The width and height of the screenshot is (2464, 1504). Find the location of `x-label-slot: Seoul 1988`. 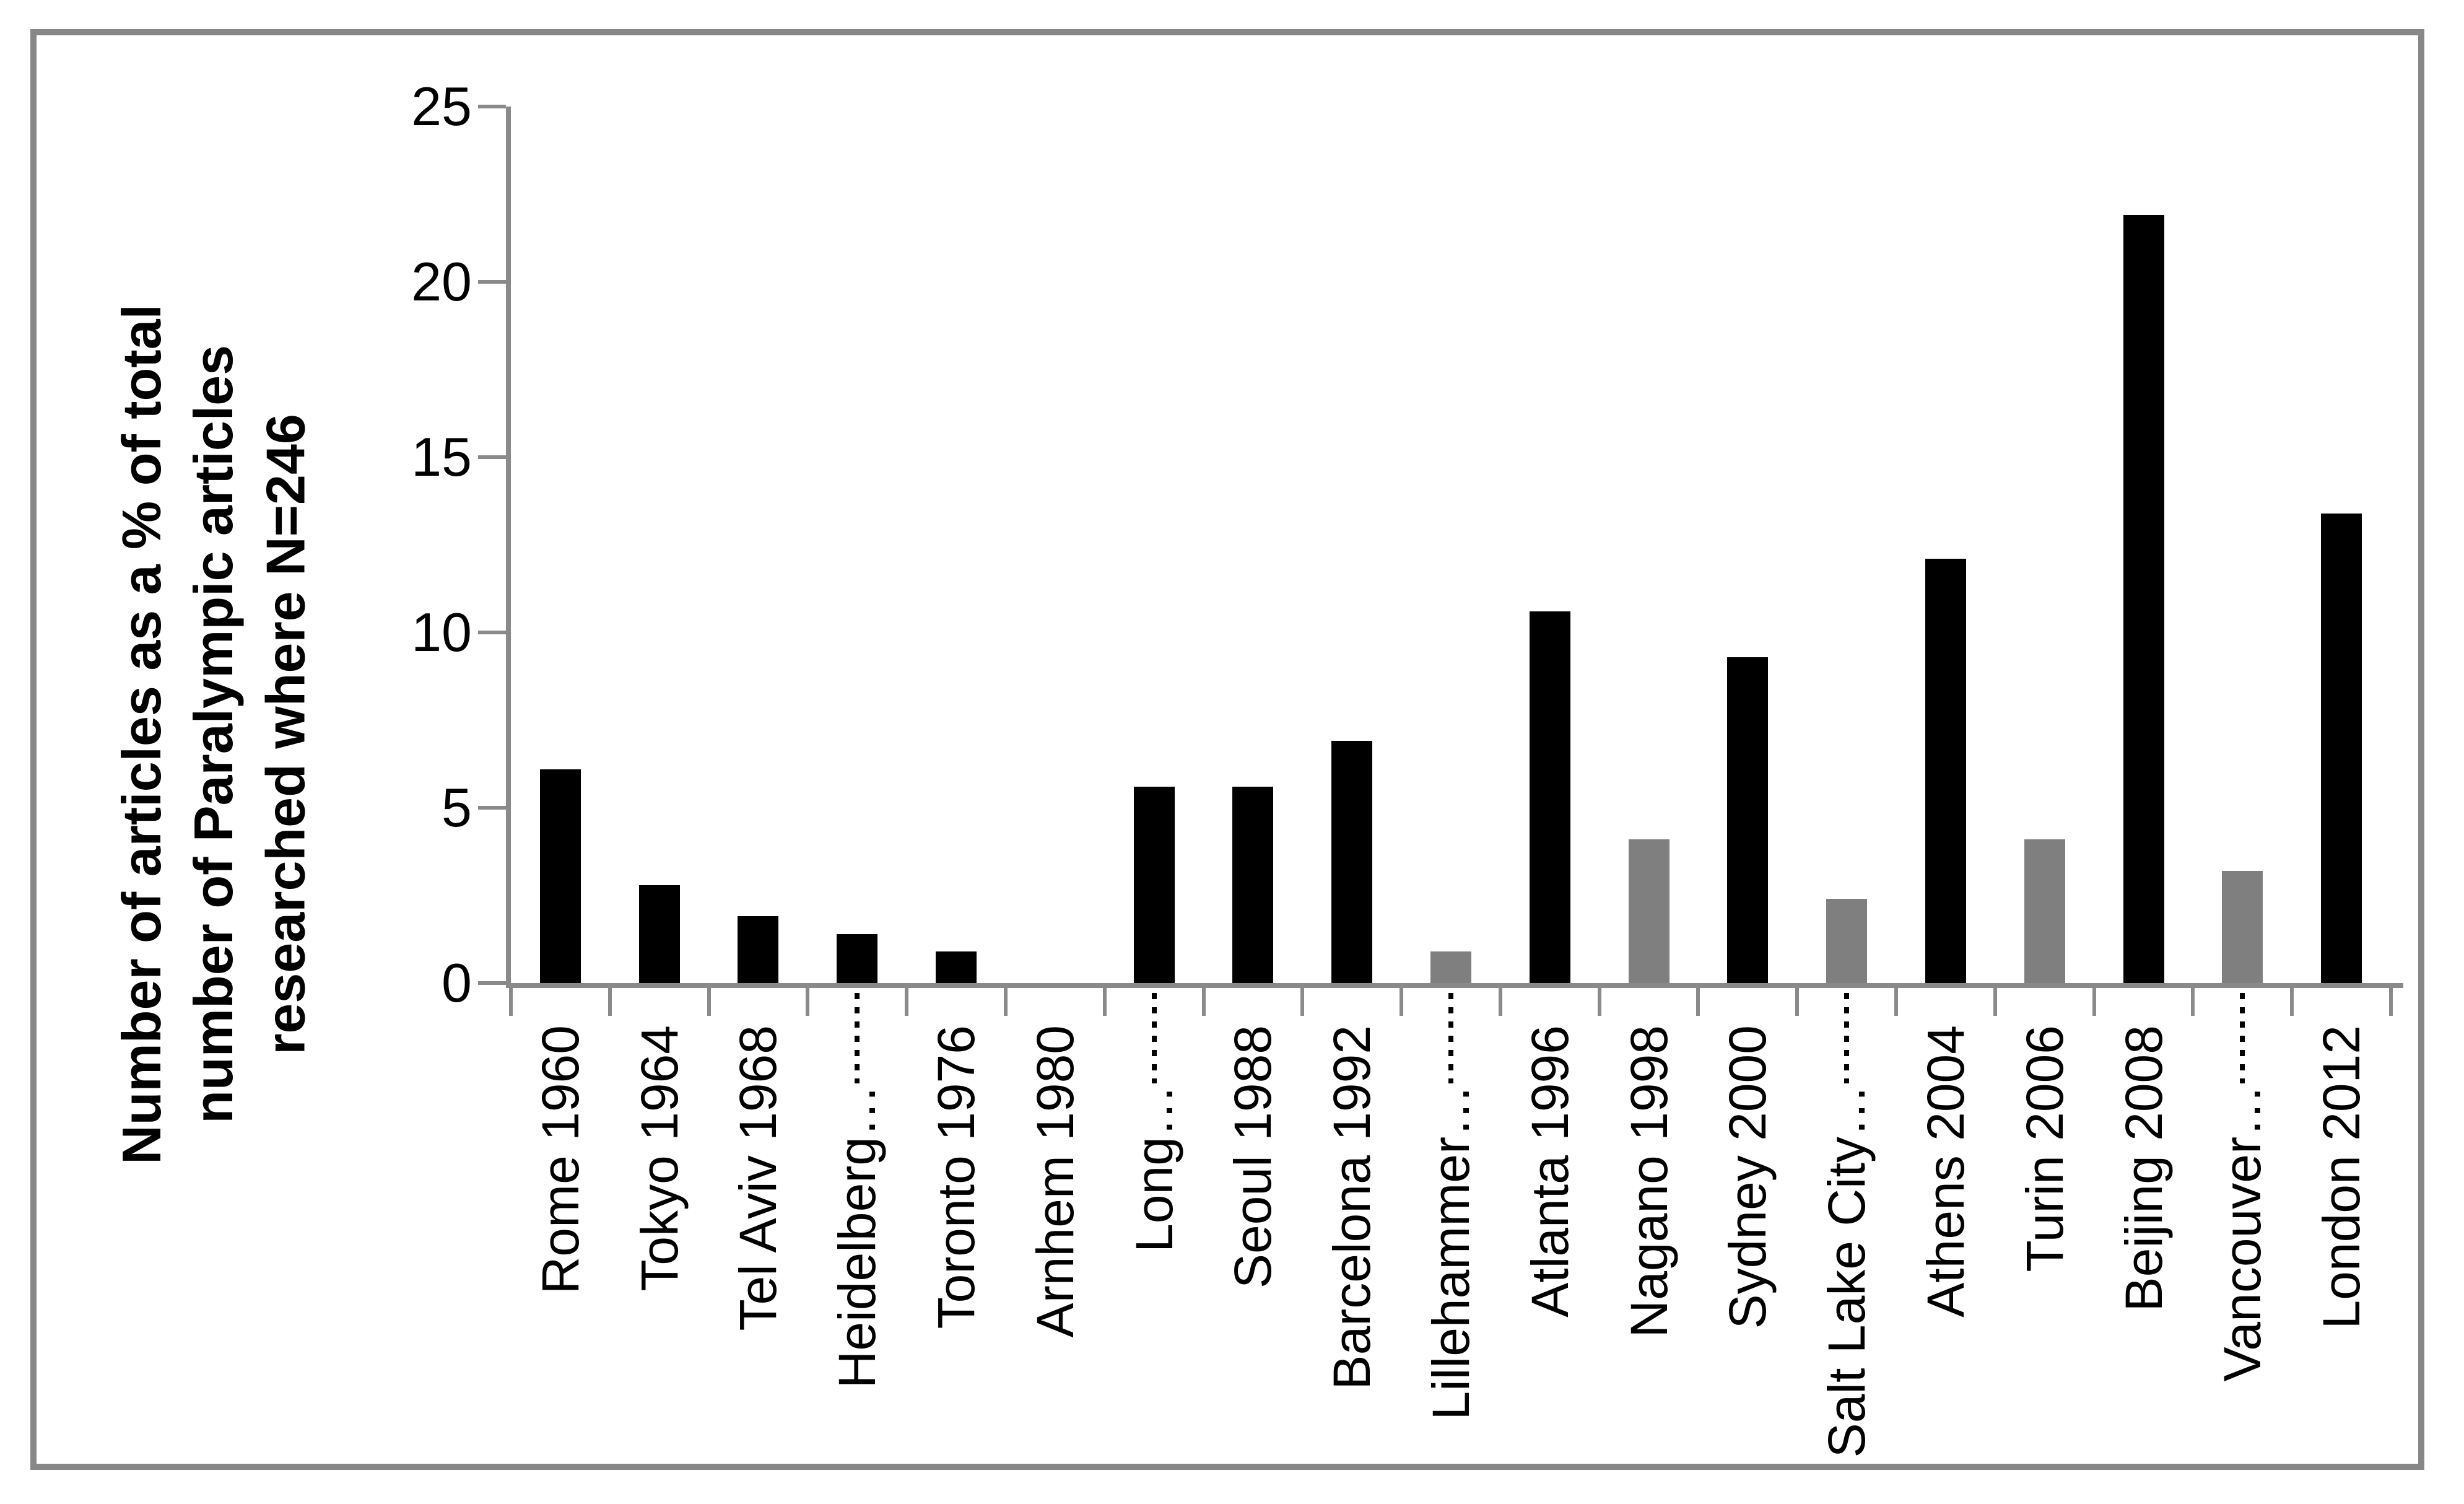

x-label-slot: Seoul 1988 is located at coordinates (1253, 1254).